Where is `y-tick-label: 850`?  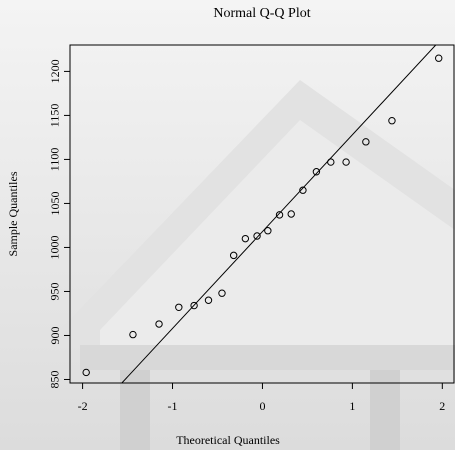
y-tick-label: 850 is located at coordinates (55, 379).